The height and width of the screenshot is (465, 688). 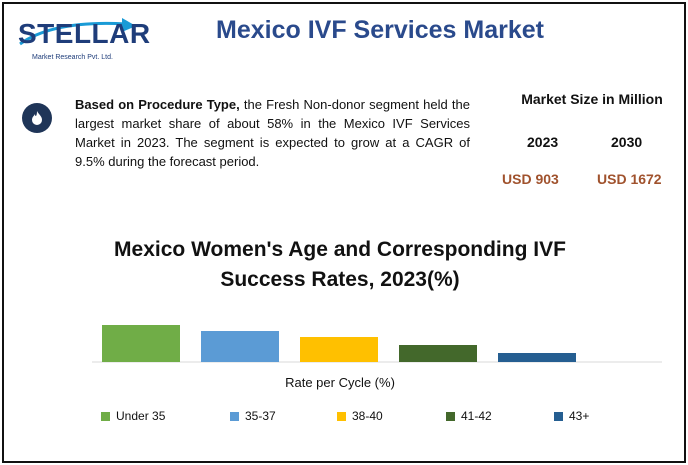 I want to click on legend-item: Under 35, so click(x=133, y=416).